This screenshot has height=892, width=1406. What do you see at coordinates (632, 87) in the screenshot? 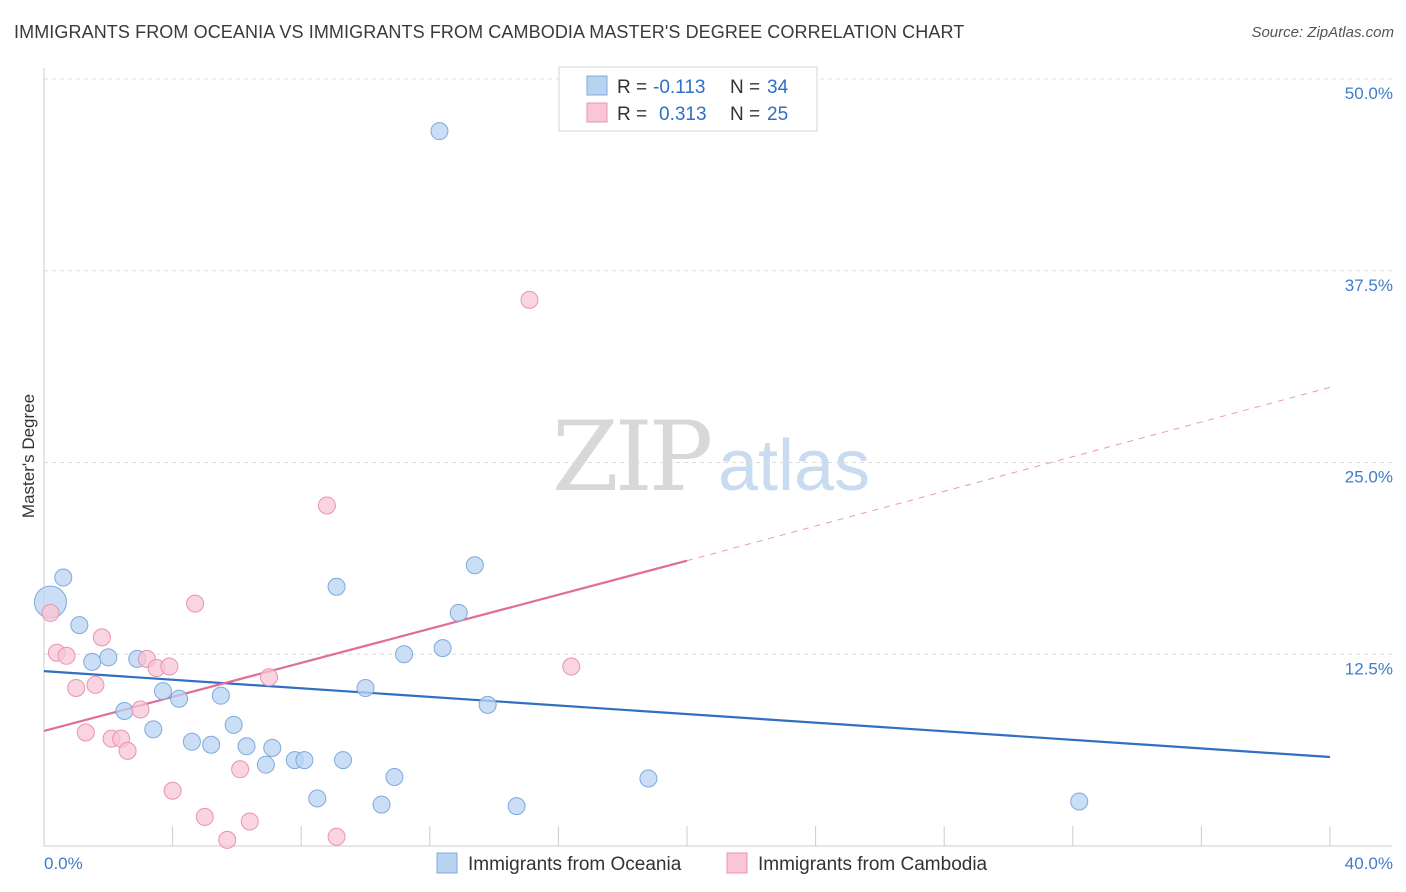
I see `legend-r-label-oceania: R =` at bounding box center [632, 87].